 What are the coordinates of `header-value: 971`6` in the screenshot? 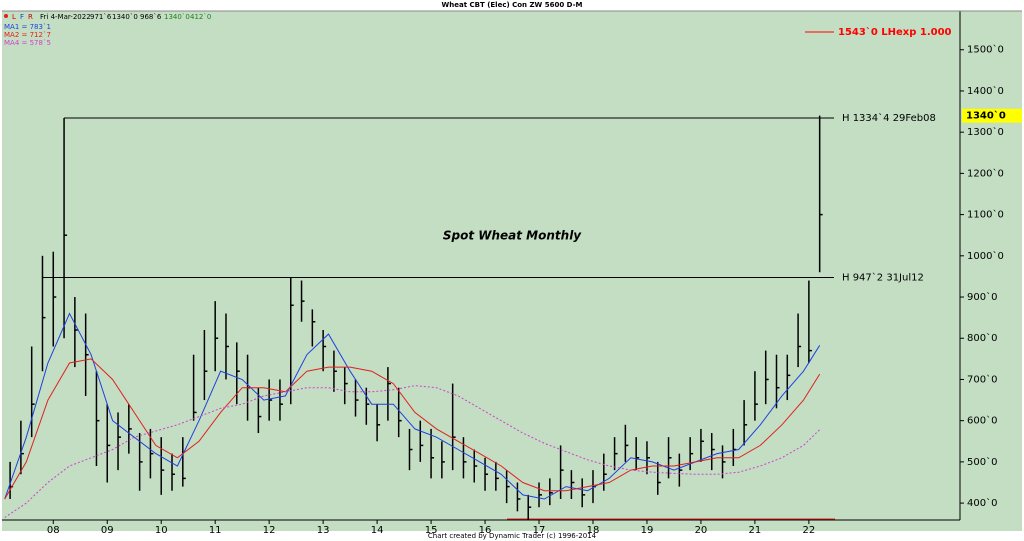 It's located at (101, 17).